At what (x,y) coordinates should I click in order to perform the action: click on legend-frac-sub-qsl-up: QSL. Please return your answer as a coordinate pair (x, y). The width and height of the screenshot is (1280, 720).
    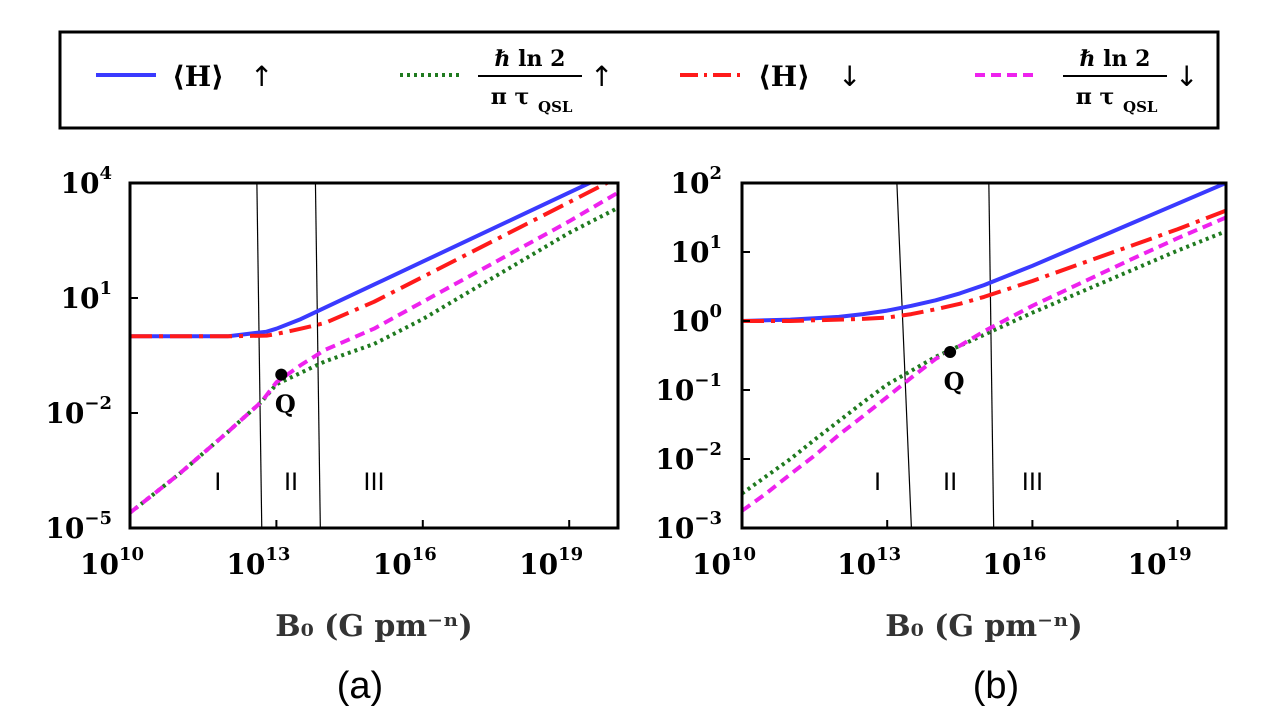
    Looking at the image, I should click on (555, 107).